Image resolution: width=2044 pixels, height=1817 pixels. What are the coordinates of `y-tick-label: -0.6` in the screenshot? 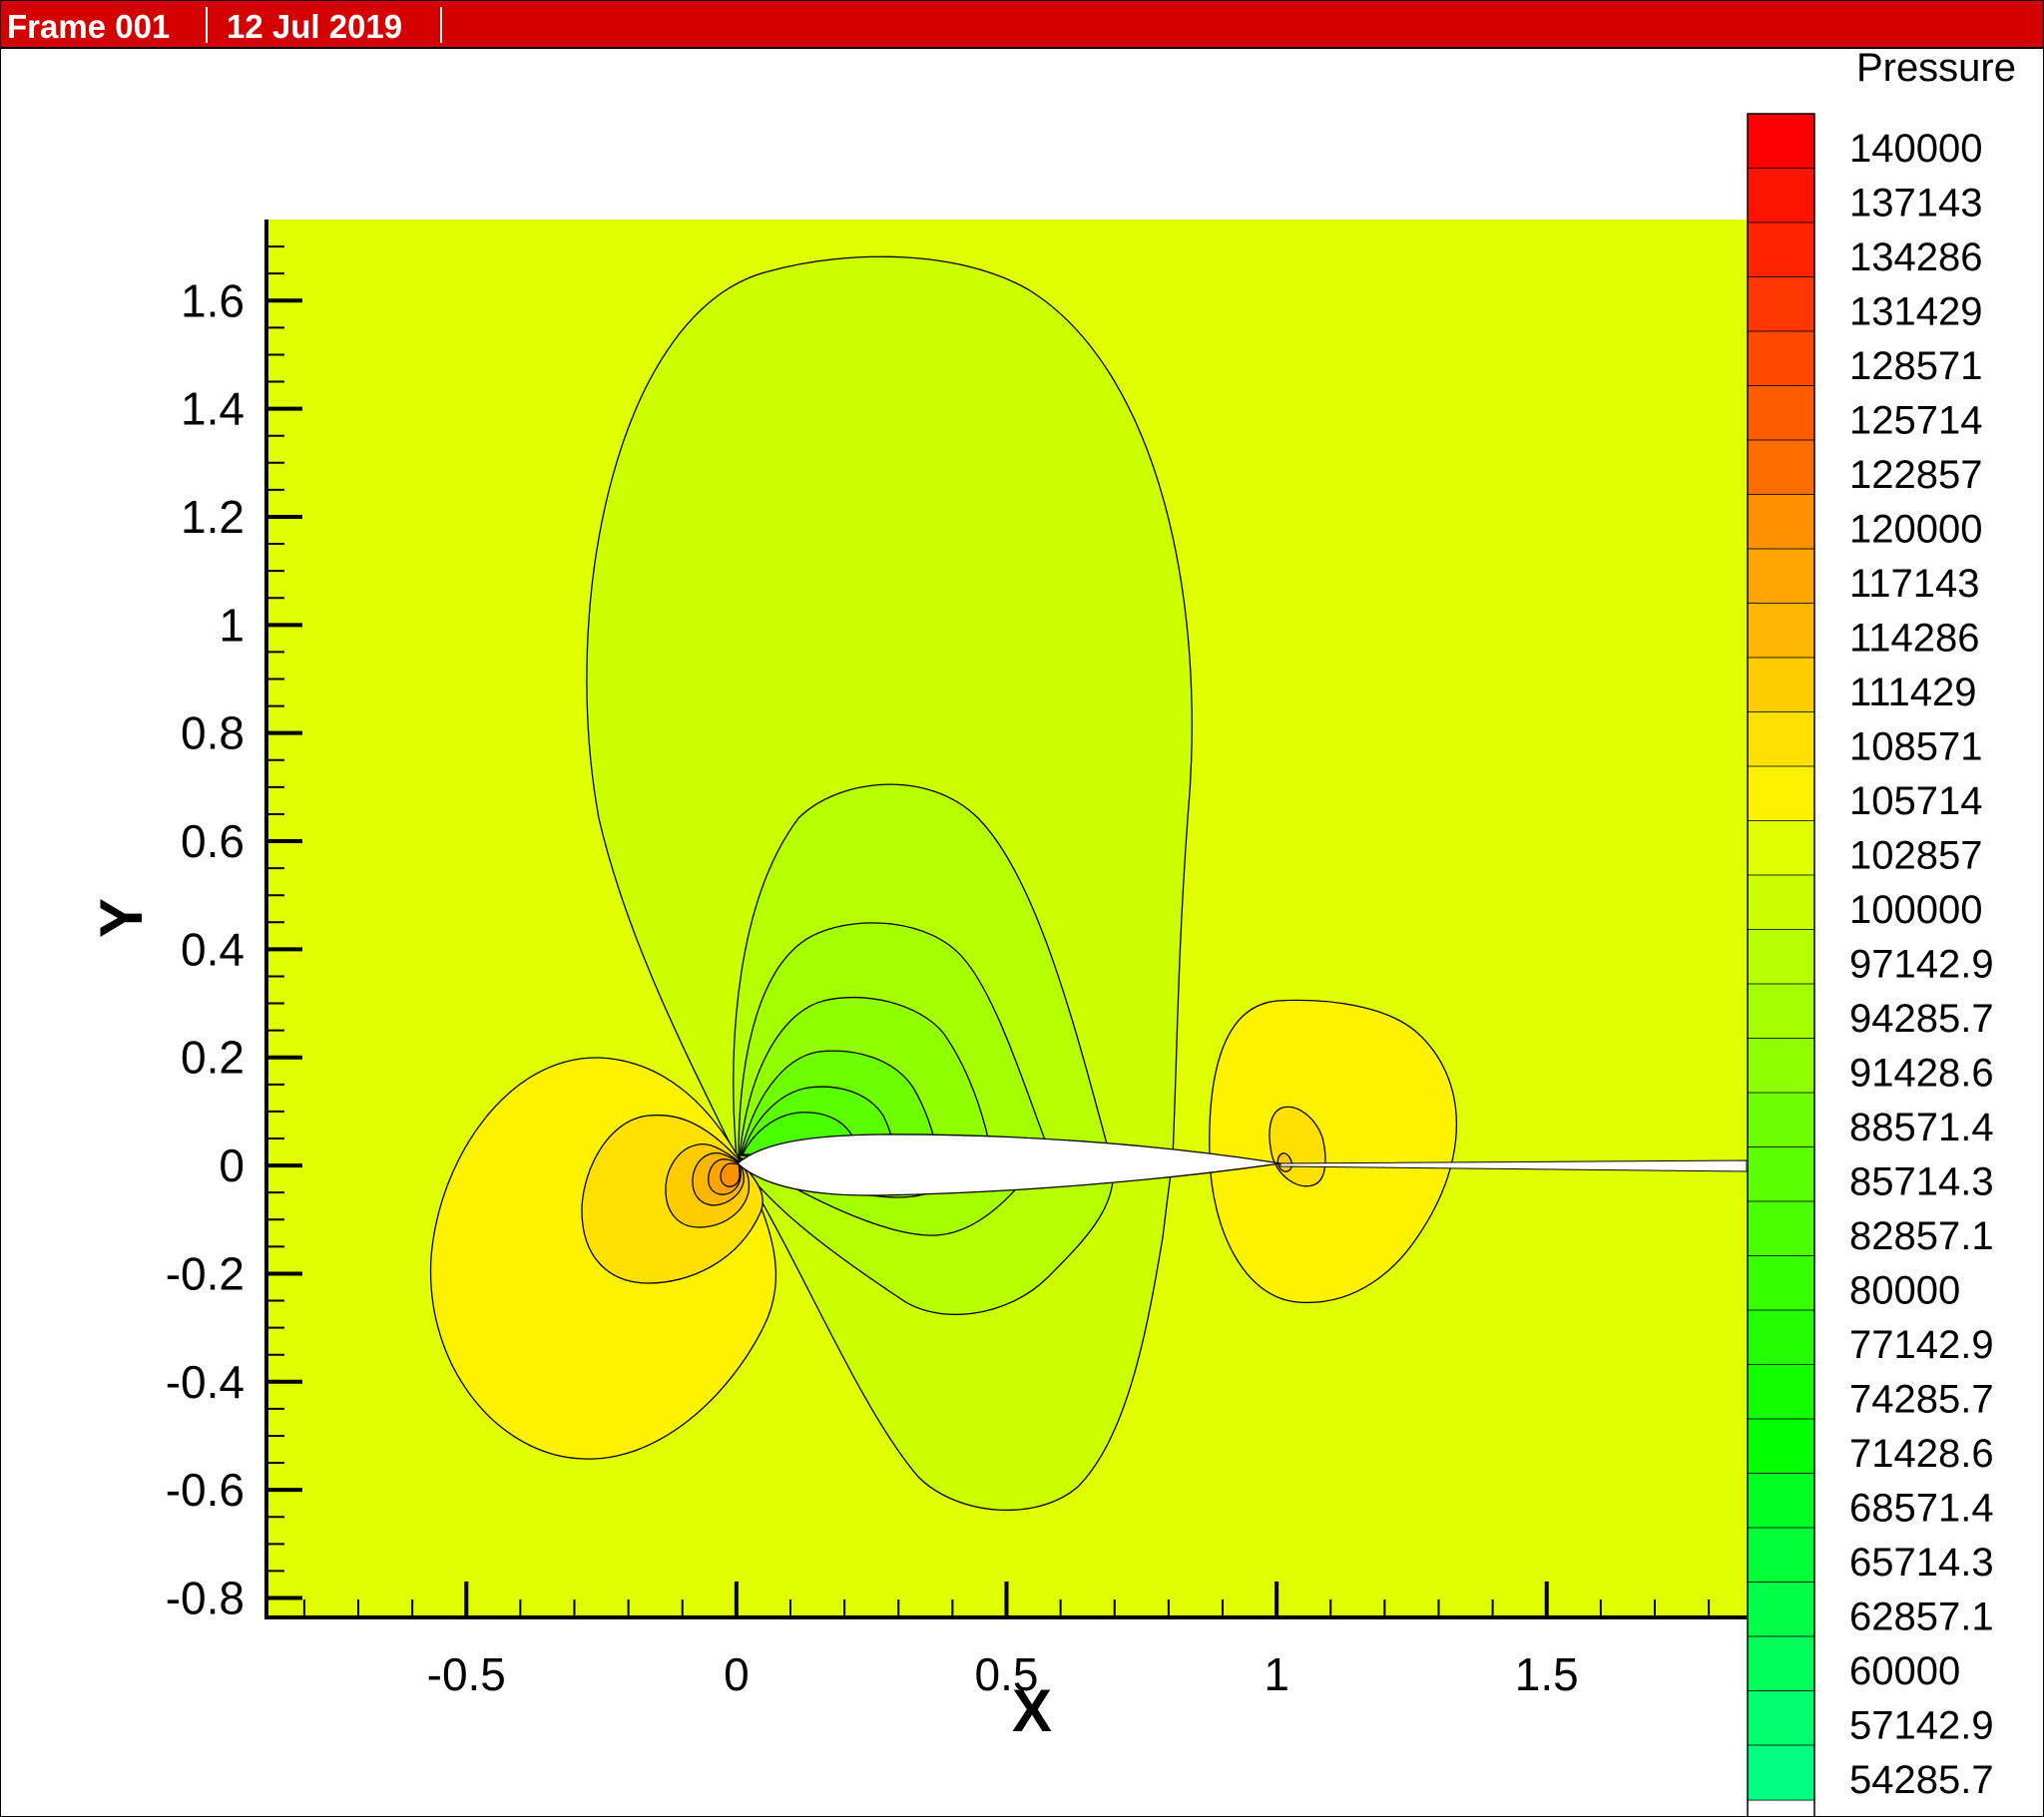 It's located at (205, 1490).